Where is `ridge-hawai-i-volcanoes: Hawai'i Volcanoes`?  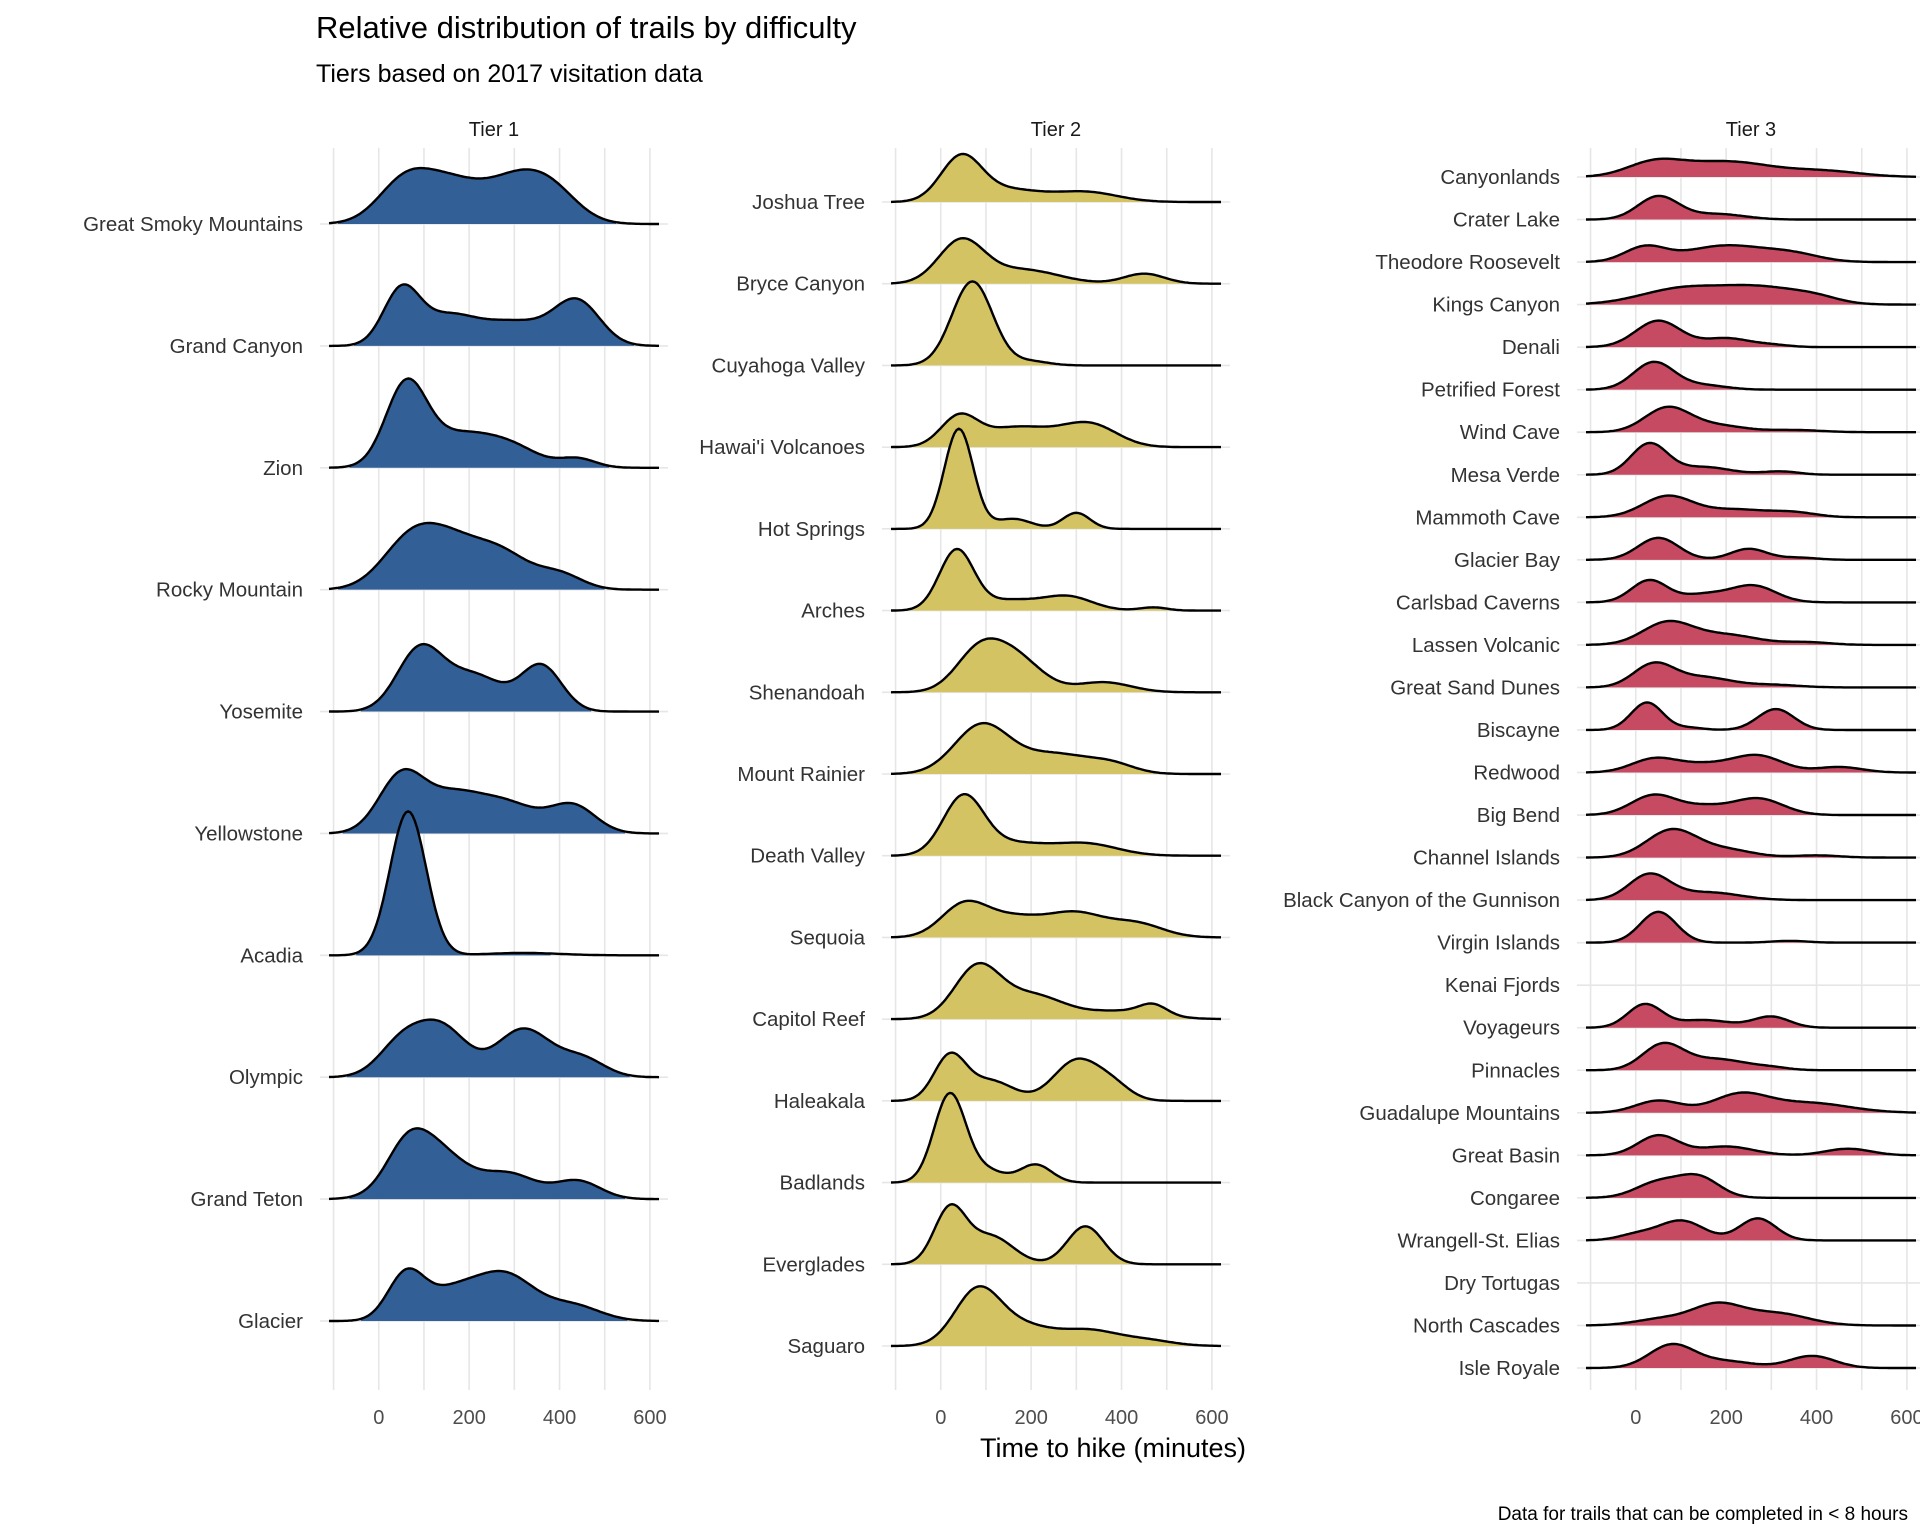 ridge-hawai-i-volcanoes: Hawai'i Volcanoes is located at coordinates (964, 435).